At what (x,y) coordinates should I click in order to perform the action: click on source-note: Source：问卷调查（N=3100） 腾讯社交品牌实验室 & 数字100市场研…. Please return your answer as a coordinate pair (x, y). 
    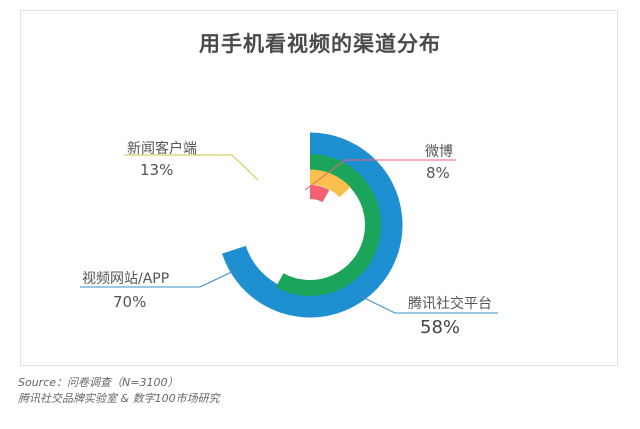
    Looking at the image, I should click on (119, 391).